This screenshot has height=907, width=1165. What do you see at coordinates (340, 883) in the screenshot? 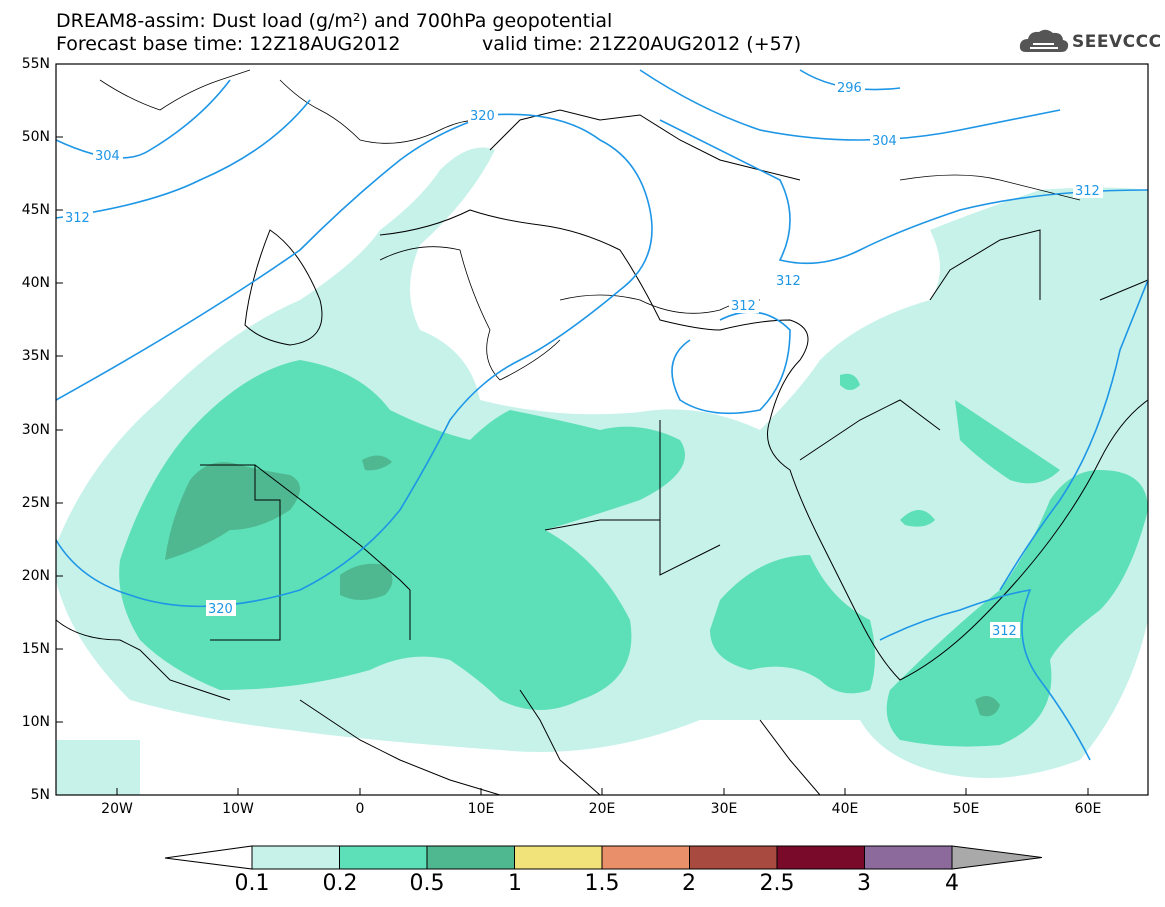
I see `colorbar-label: 0.2` at bounding box center [340, 883].